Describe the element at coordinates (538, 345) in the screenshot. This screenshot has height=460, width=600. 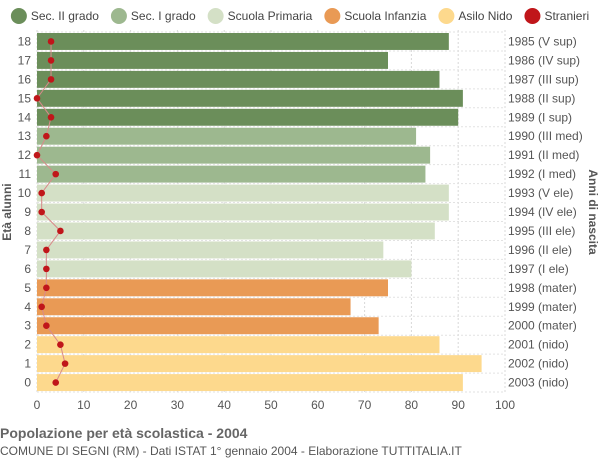
I see `birth-year-label-16: 2001 (nido)` at that location.